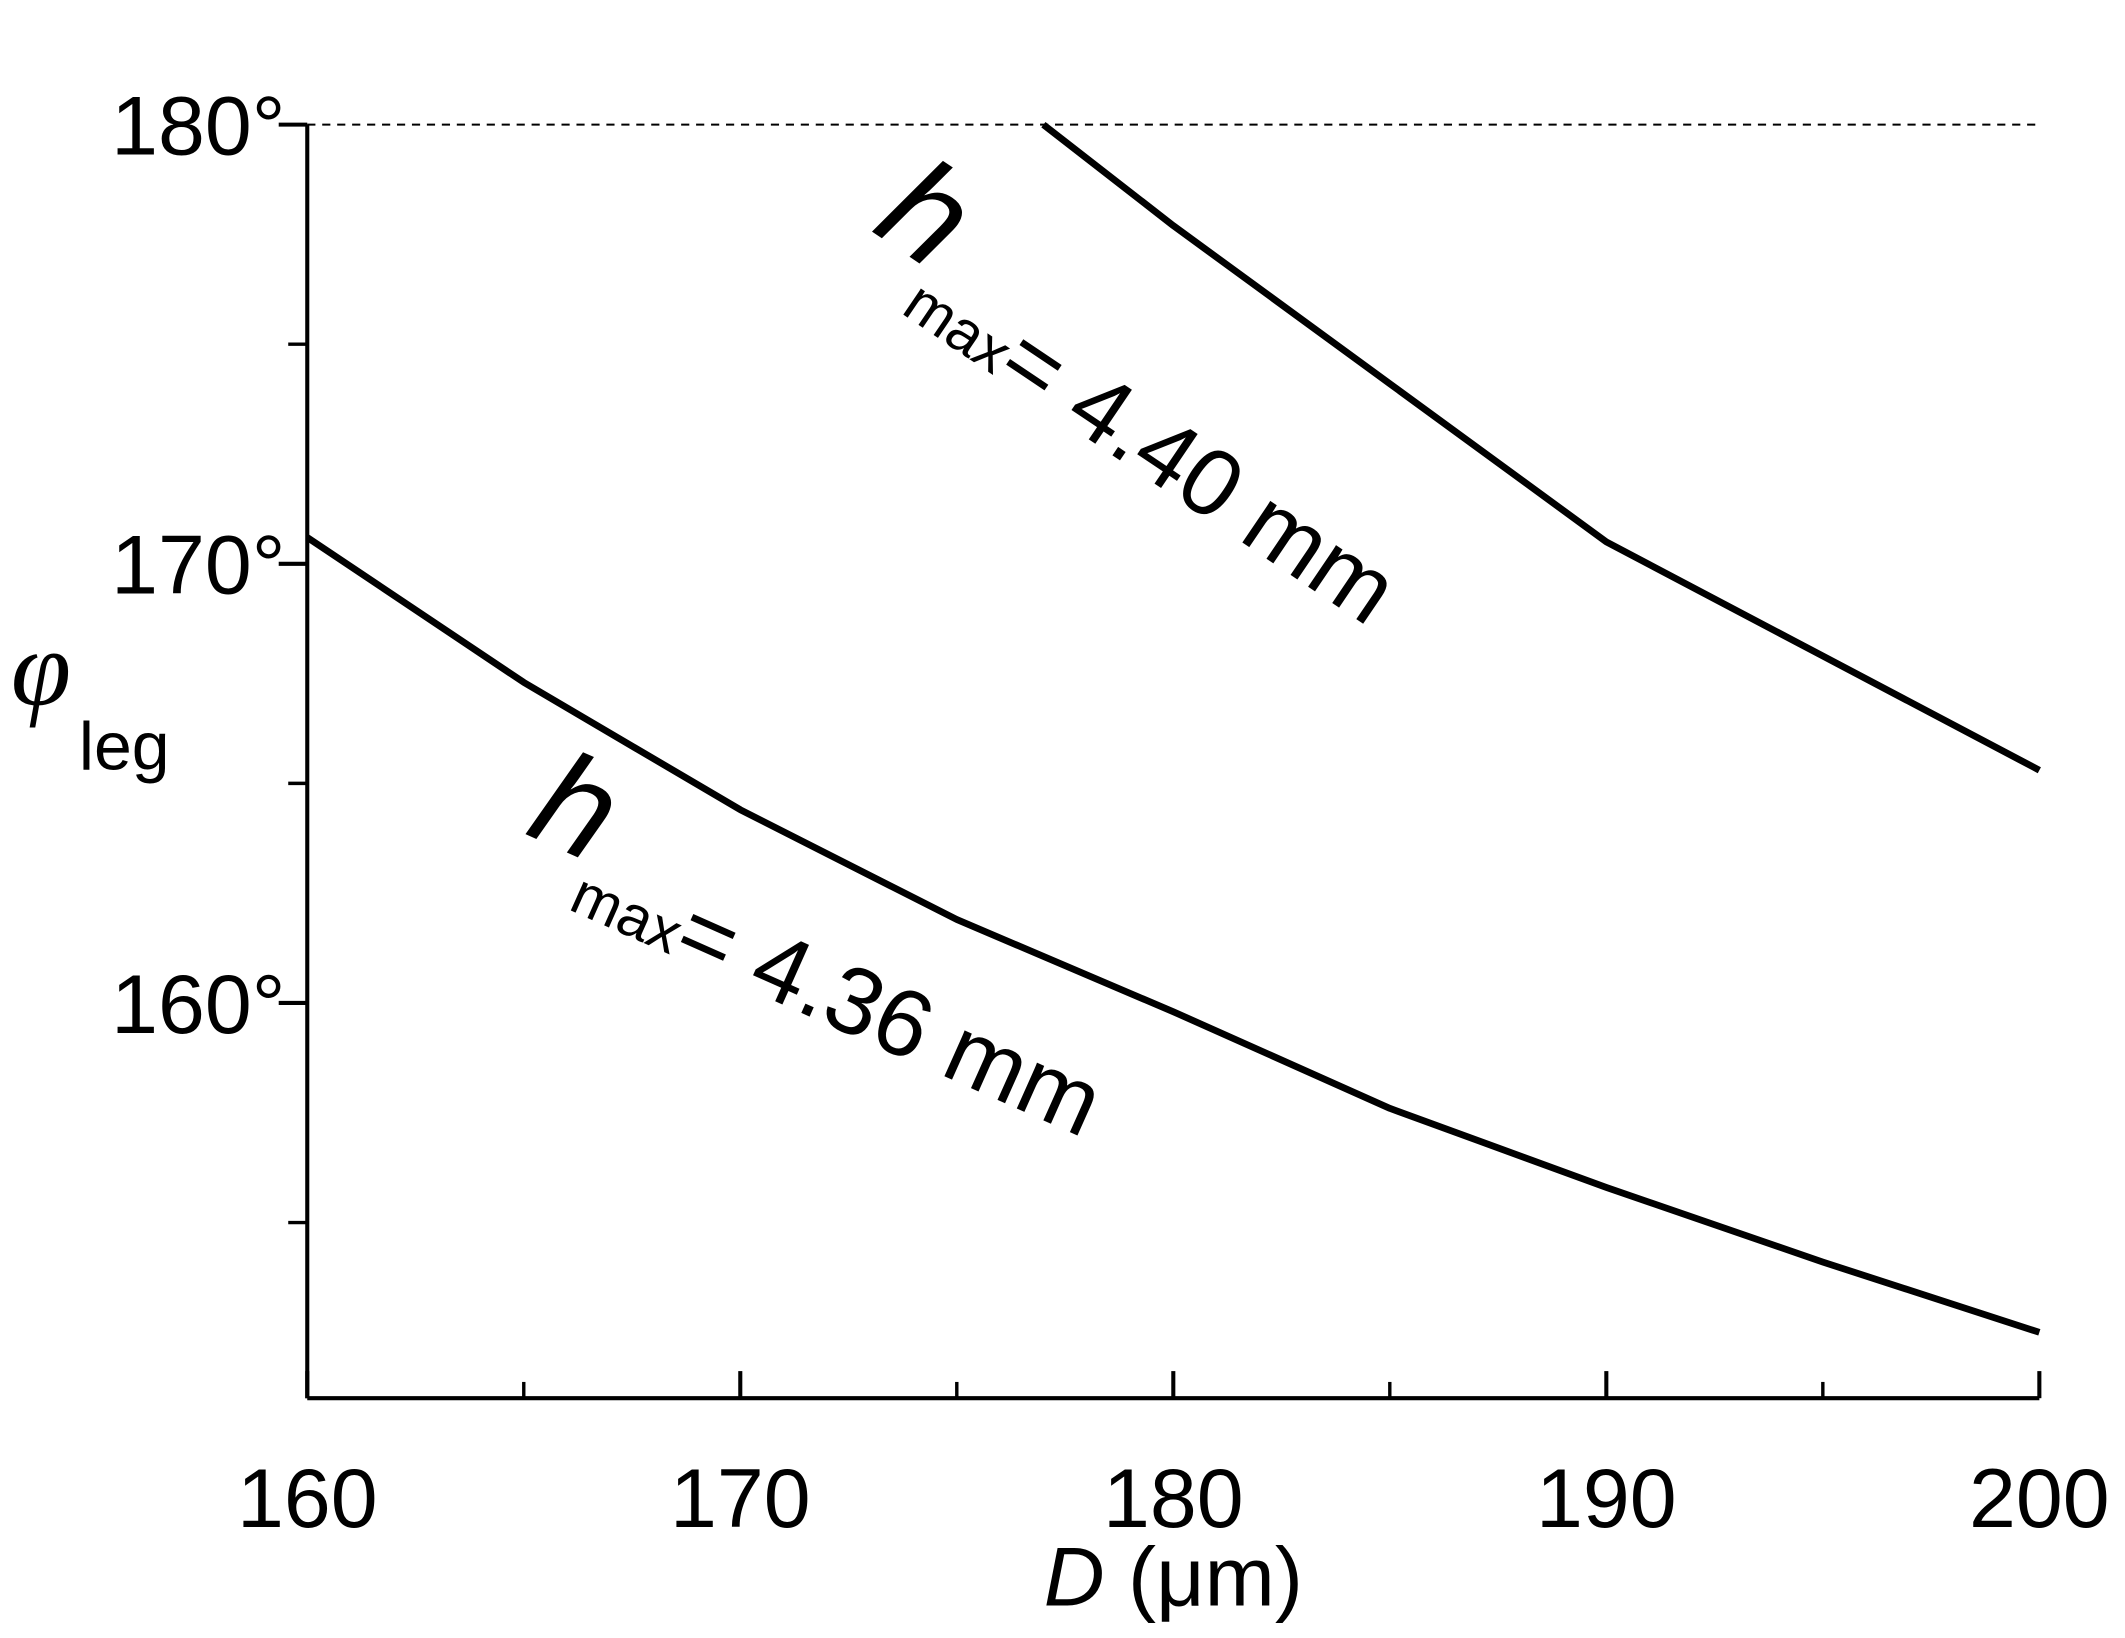  I want to click on annotation: h max = 4.36 mm, so click(815, 939).